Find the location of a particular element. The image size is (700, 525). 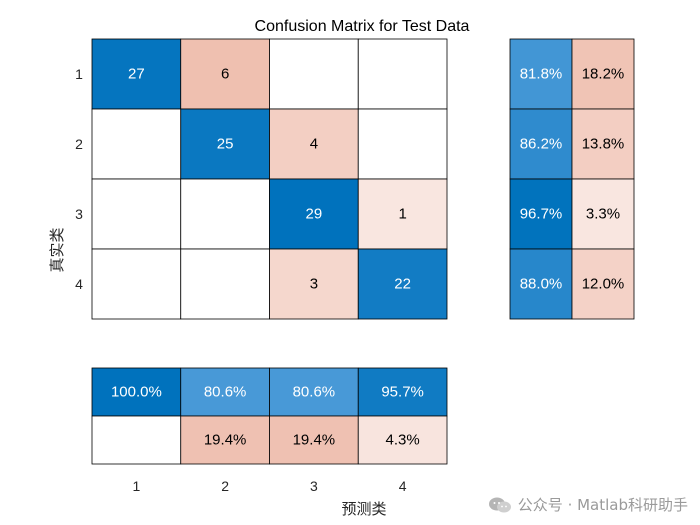

y-tick-label-2: 2 is located at coordinates (79, 144).